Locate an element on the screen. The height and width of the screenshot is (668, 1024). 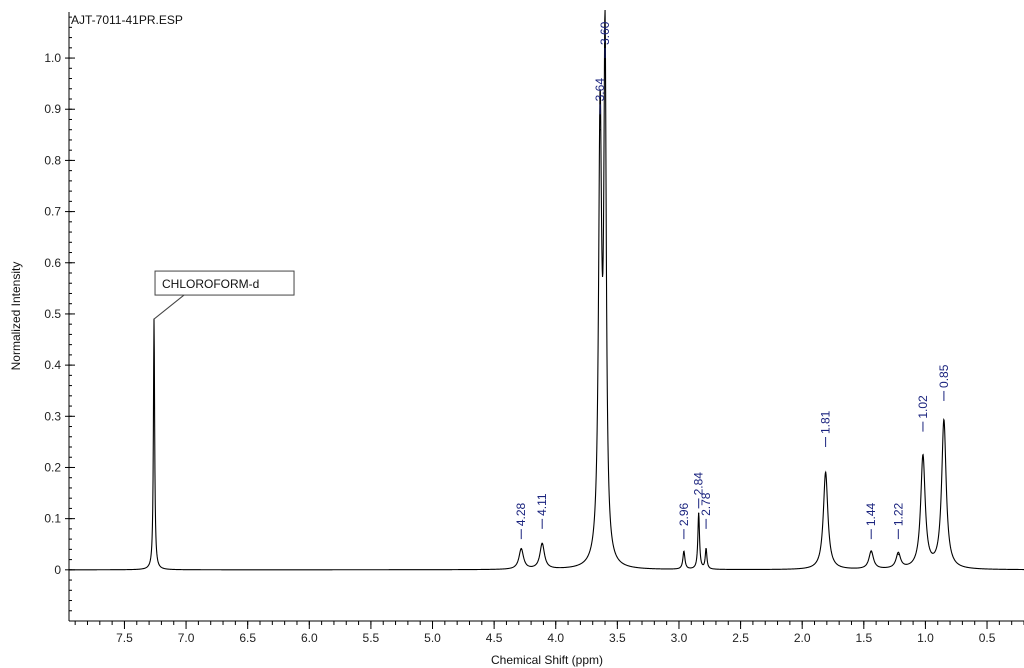
peak-label-2-84: 2.84 is located at coordinates (699, 490).